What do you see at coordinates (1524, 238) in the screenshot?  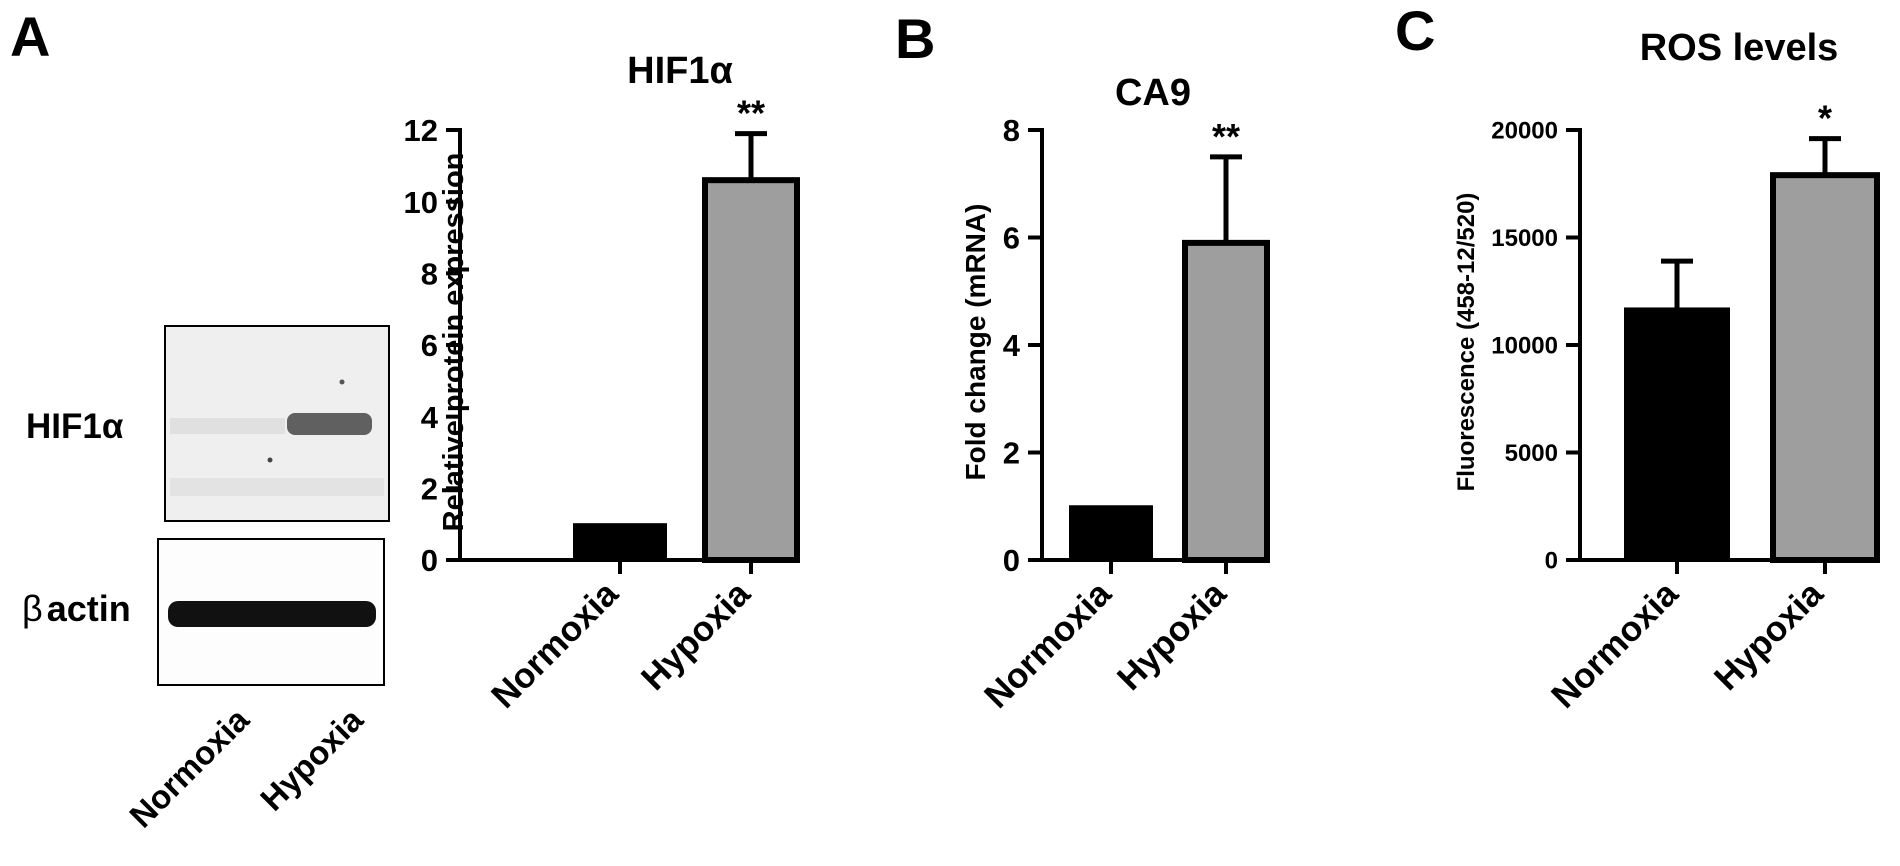 I see `y-tick-label: 15000` at bounding box center [1524, 238].